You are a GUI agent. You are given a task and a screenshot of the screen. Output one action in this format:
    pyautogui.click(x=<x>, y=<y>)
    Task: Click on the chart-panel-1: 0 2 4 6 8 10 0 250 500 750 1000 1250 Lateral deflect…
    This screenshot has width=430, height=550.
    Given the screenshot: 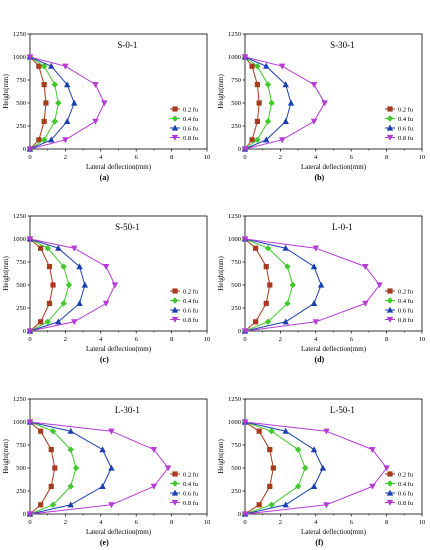 What is the action you would take?
    pyautogui.click(x=106, y=106)
    